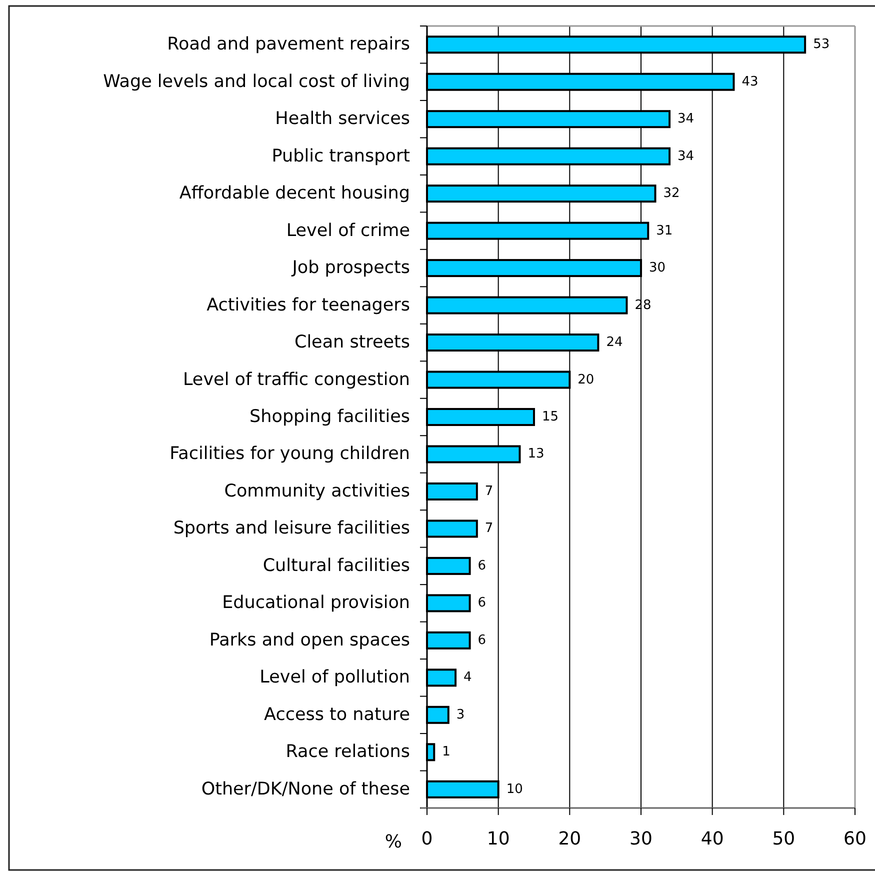  Describe the element at coordinates (427, 839) in the screenshot. I see `x-tick-label: 0` at that location.